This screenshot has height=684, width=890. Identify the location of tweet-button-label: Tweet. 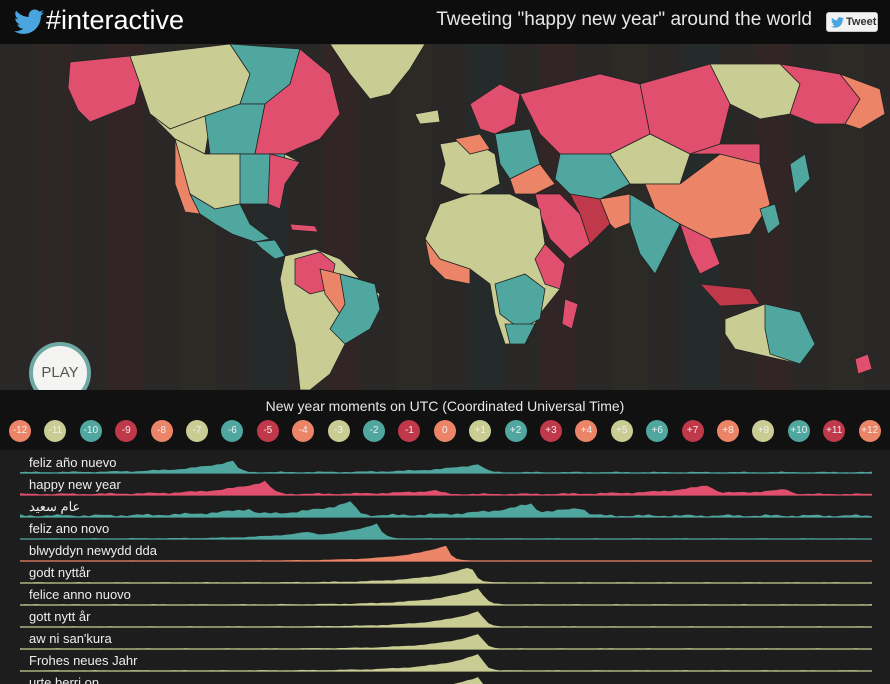
(861, 22).